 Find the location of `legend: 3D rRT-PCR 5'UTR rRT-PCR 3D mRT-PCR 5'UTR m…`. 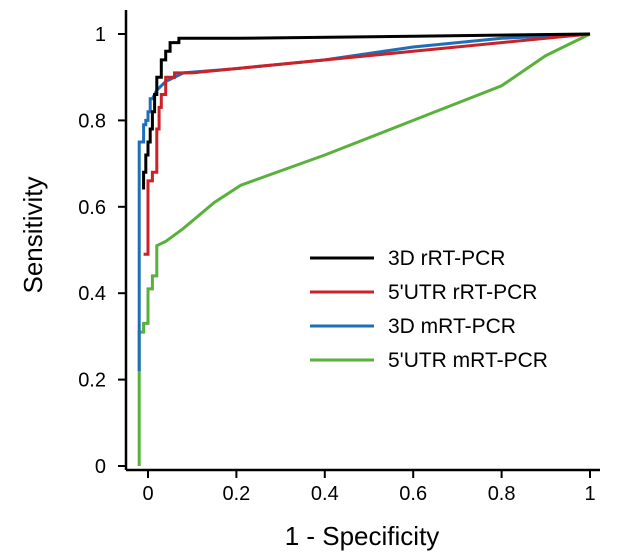

legend: 3D rRT-PCR 5'UTR rRT-PCR 3D mRT-PCR 5'UTR m… is located at coordinates (429, 309).